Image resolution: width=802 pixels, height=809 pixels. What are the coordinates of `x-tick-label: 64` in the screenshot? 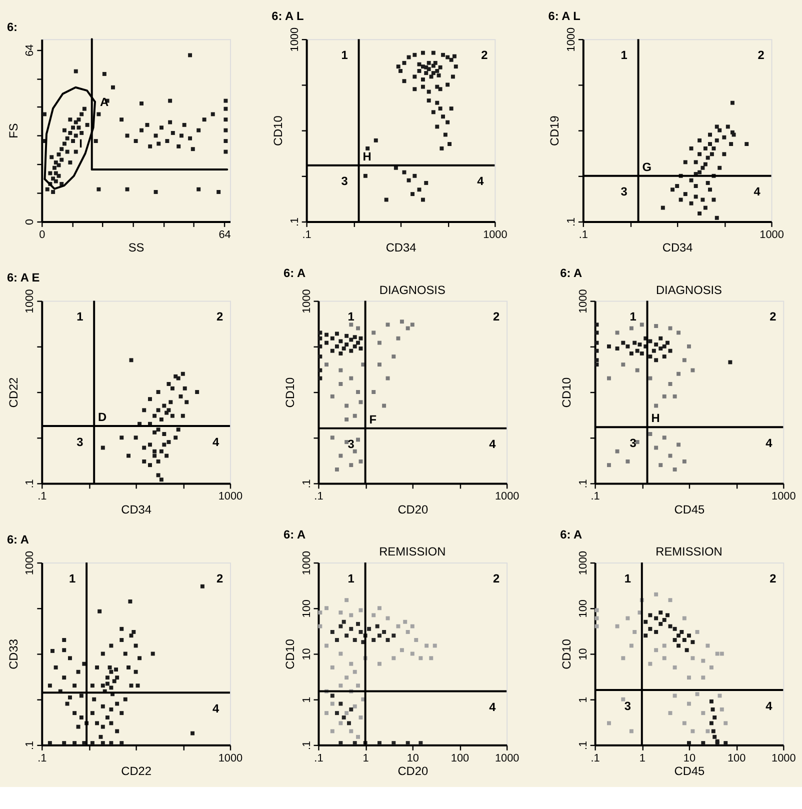 It's located at (224, 234).